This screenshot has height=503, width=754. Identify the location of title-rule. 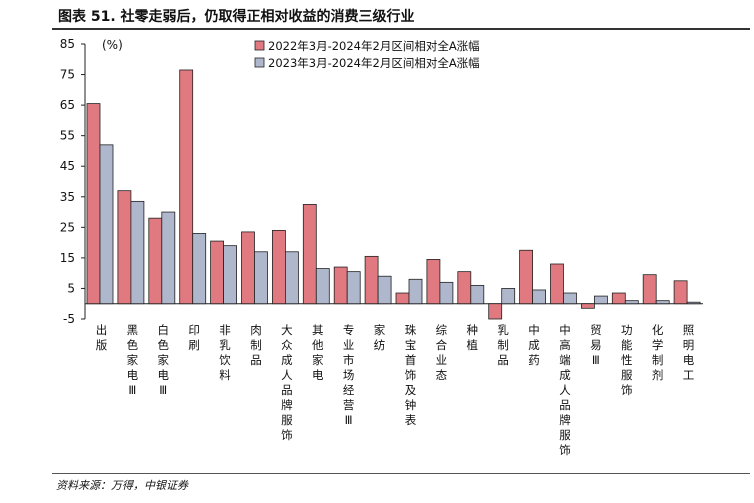
(401, 29).